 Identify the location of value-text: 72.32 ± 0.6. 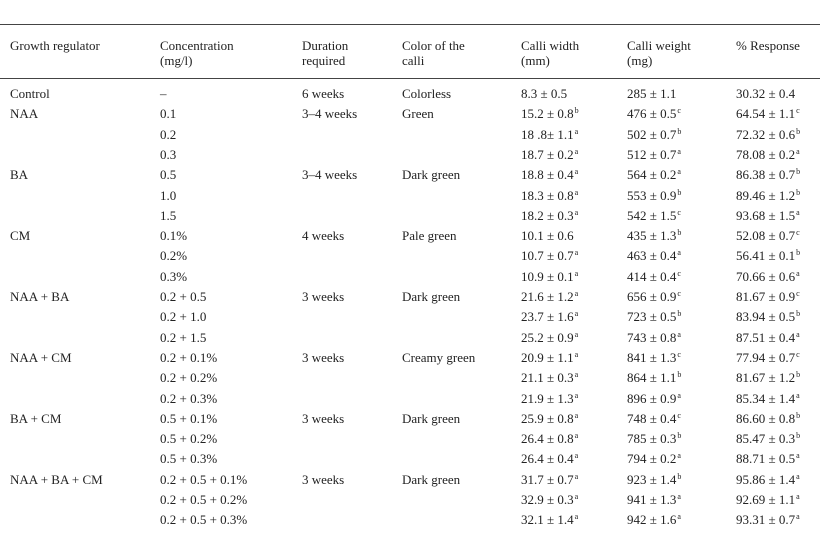
(766, 134).